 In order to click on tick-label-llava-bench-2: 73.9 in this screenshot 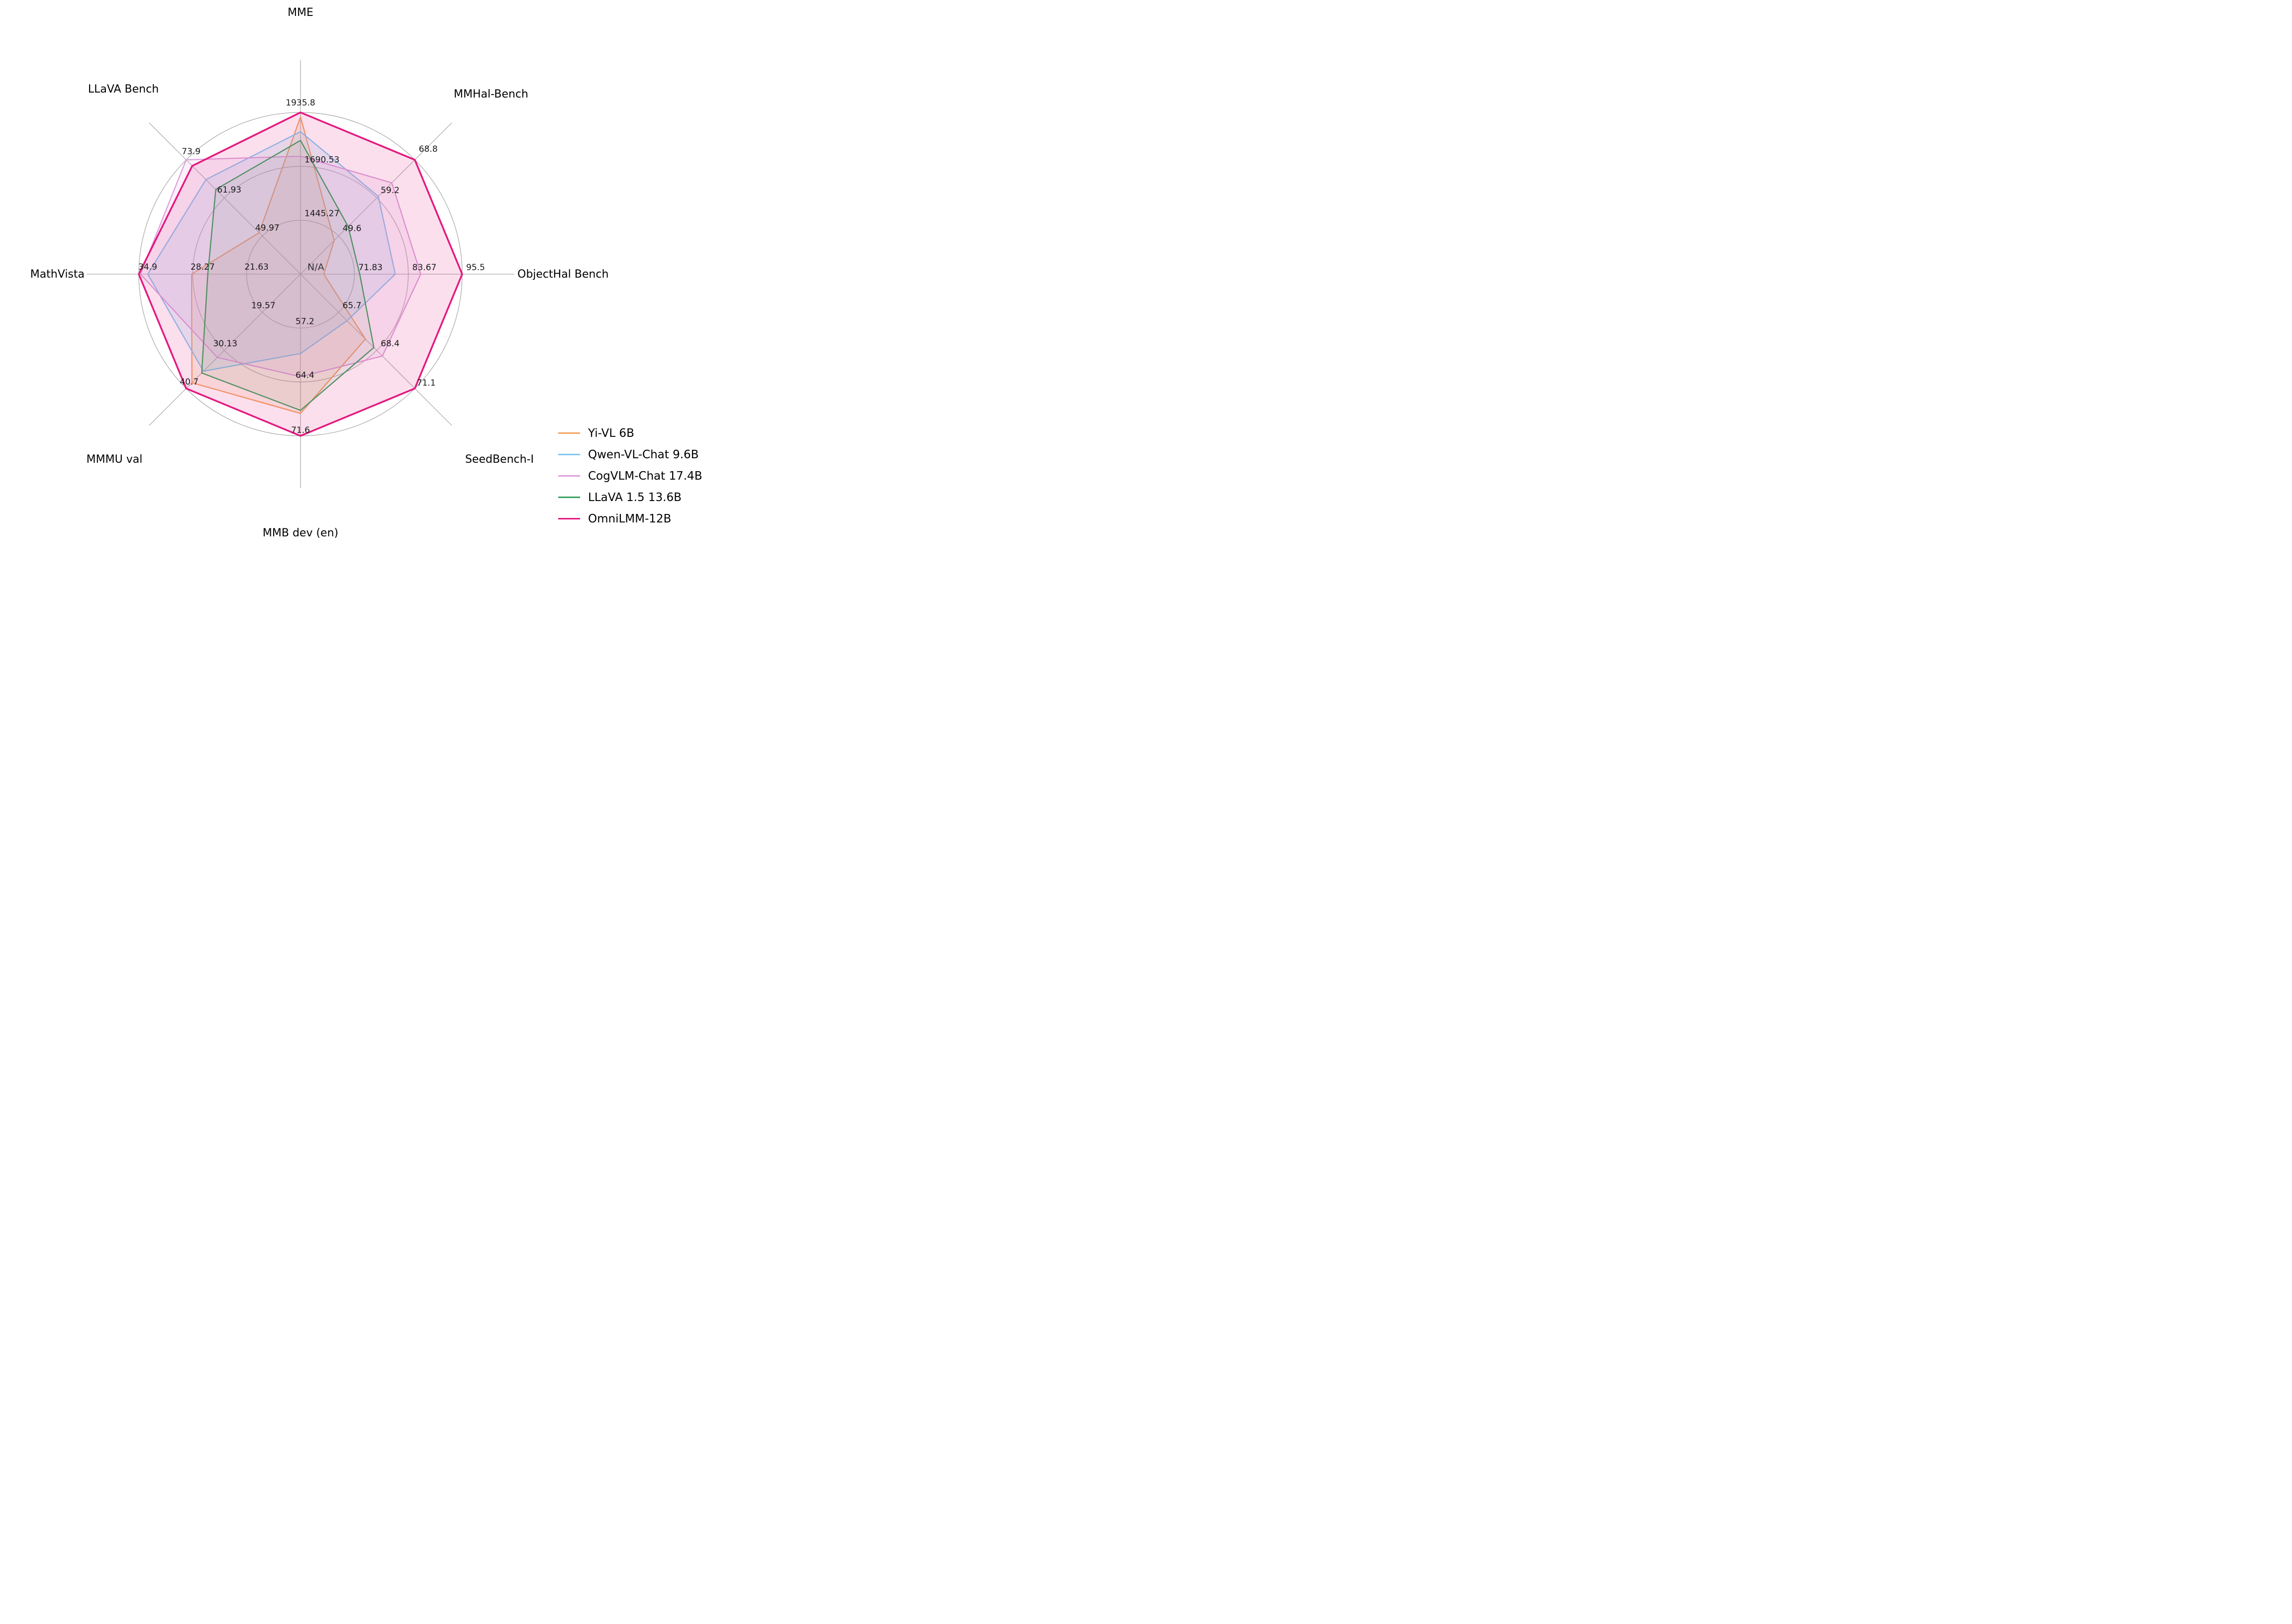, I will do `click(191, 152)`.